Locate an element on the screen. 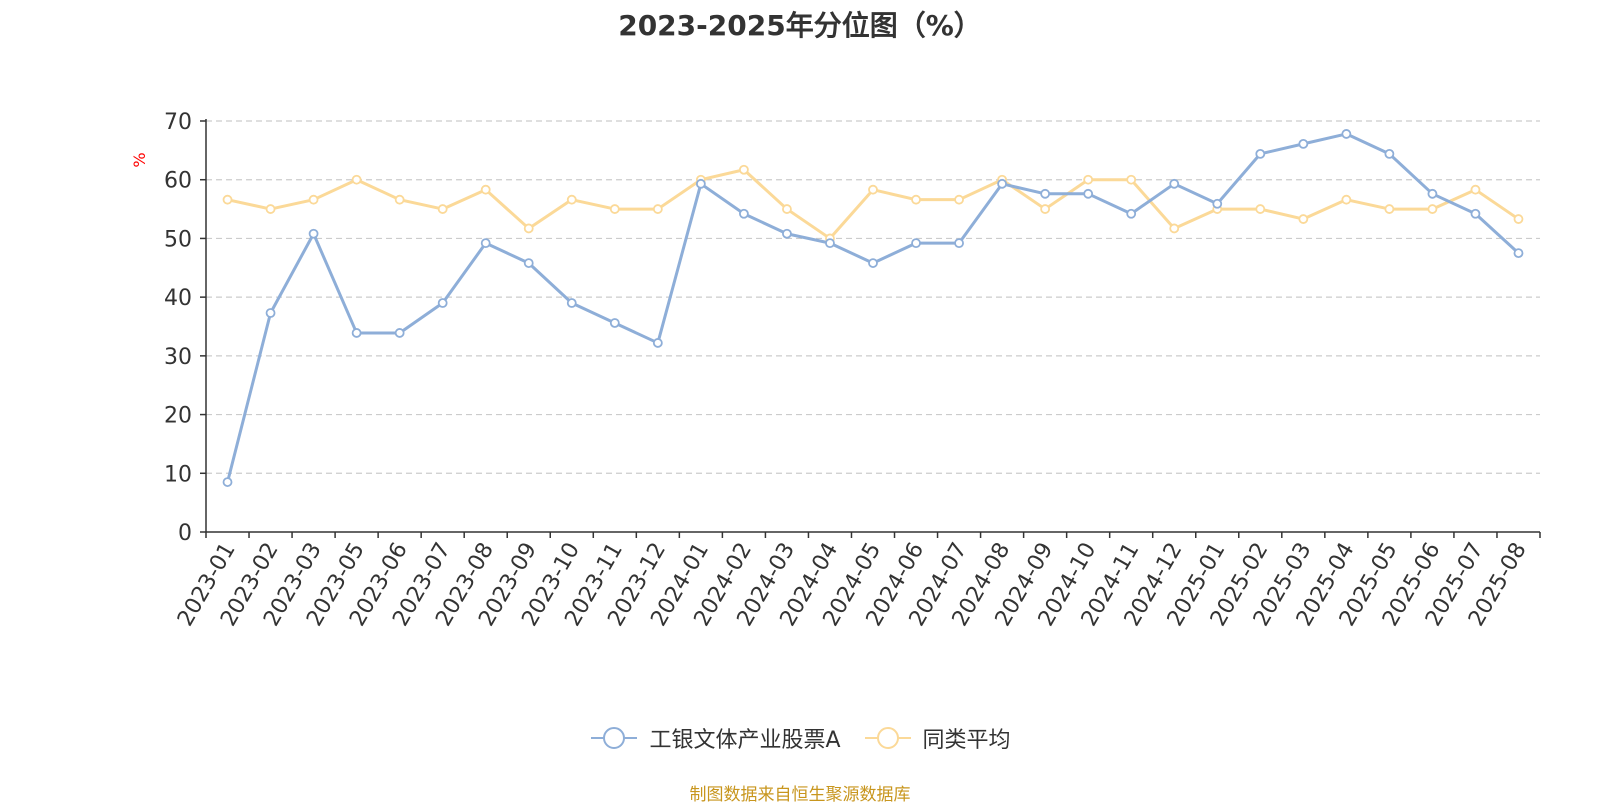 This screenshot has width=1600, height=805. legend: 工银文体产业股票A 同类平均 is located at coordinates (800, 738).